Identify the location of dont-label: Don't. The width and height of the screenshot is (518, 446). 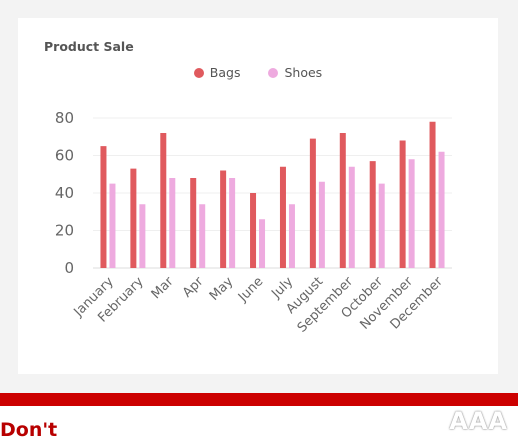
(29, 430).